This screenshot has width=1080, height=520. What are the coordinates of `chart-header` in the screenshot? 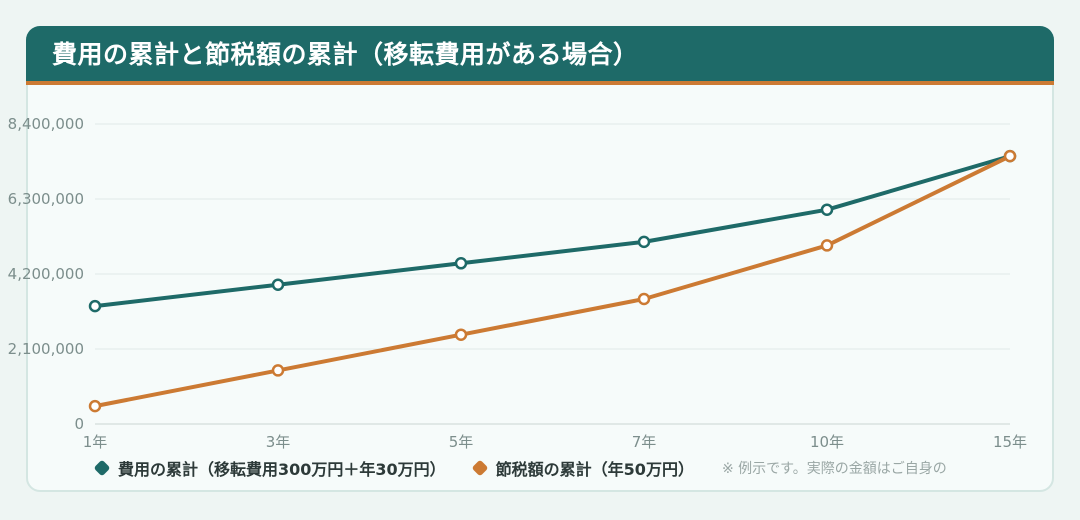 It's located at (540, 55).